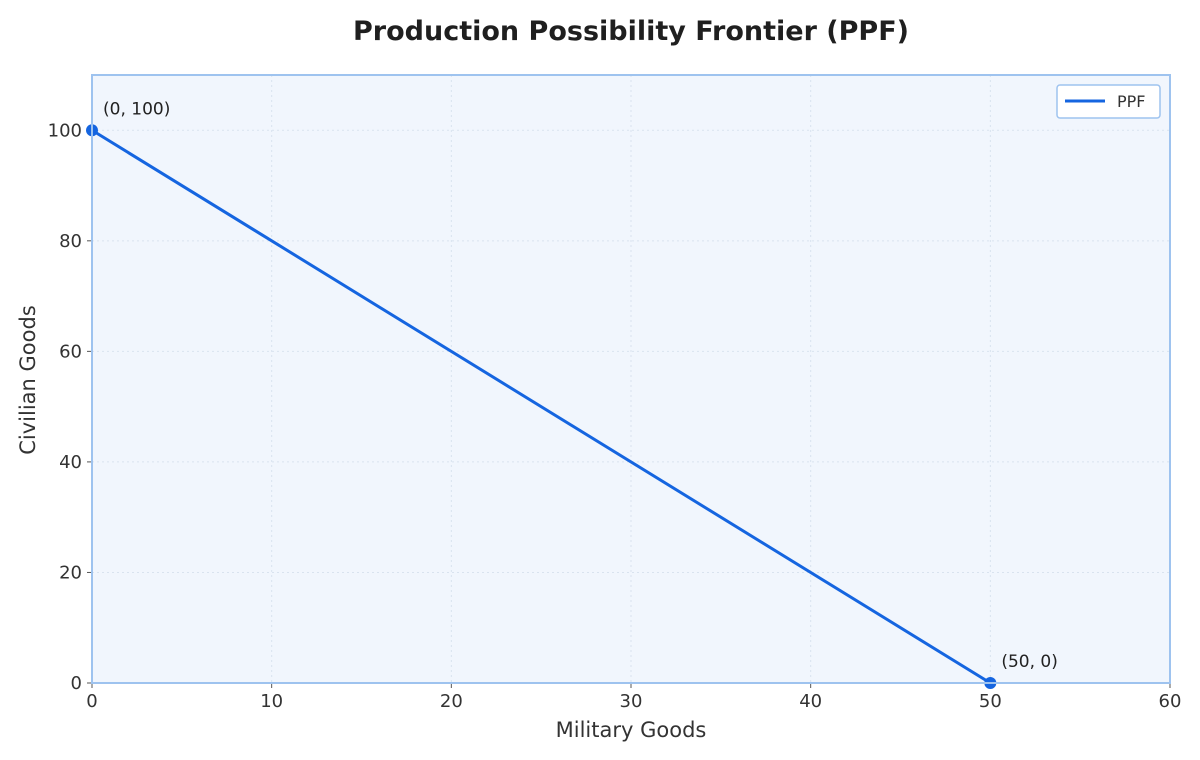 The height and width of the screenshot is (760, 1200). What do you see at coordinates (990, 701) in the screenshot?
I see `x-tick-label: 50` at bounding box center [990, 701].